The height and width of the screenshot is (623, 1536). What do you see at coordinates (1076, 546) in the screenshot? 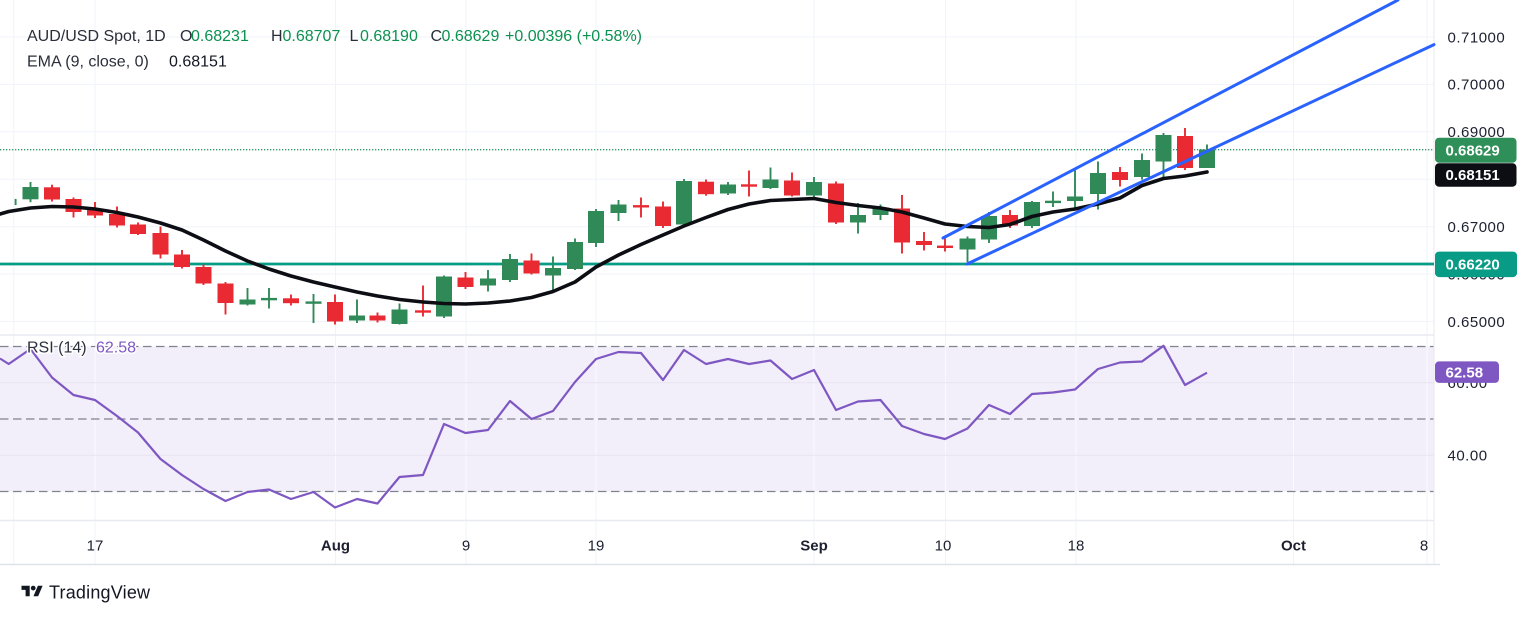
I see `svg-text: 18` at bounding box center [1076, 546].